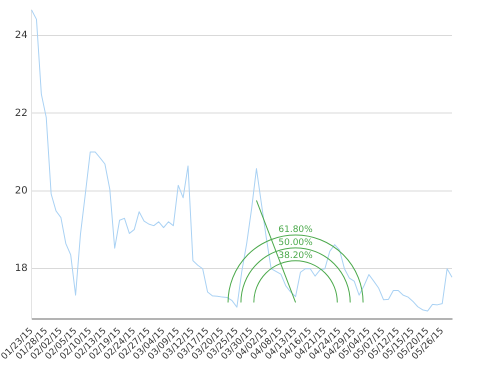  What do you see at coordinates (296, 229) in the screenshot?
I see `annotation: 61.80%` at bounding box center [296, 229].